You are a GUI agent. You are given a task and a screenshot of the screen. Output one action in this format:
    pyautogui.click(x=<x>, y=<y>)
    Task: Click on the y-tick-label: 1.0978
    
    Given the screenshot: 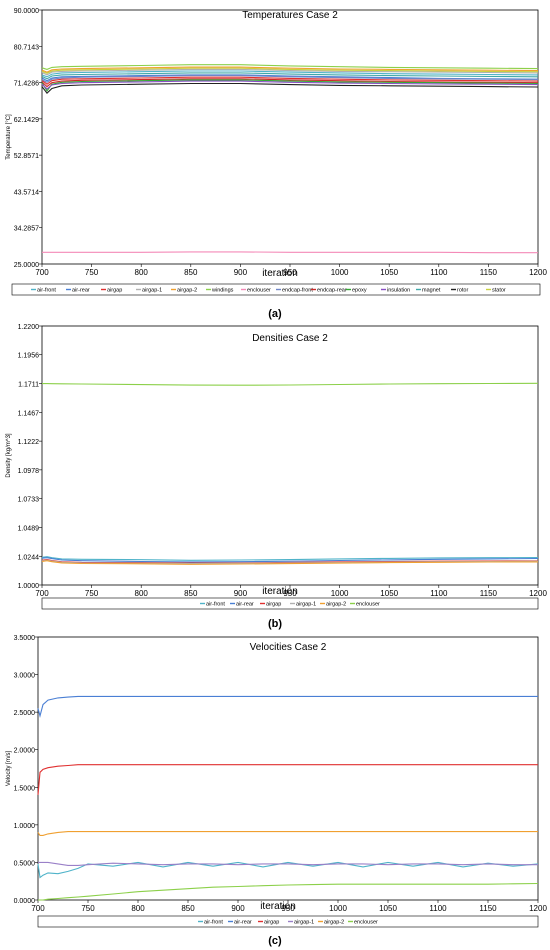 What is the action you would take?
    pyautogui.click(x=29, y=471)
    